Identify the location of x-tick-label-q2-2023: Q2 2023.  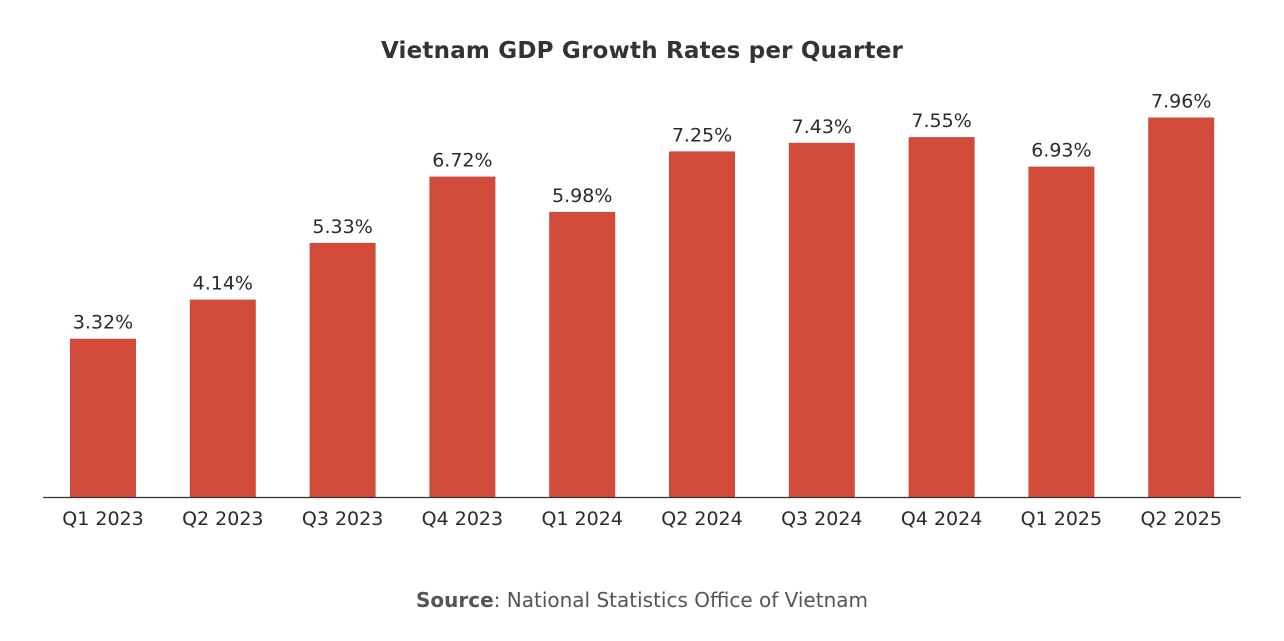
(222, 519).